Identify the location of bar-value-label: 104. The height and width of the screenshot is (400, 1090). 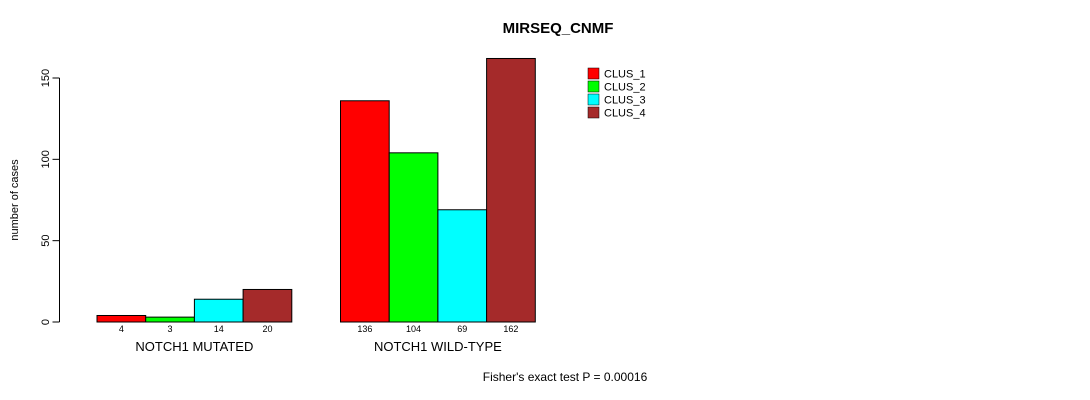
(413, 329).